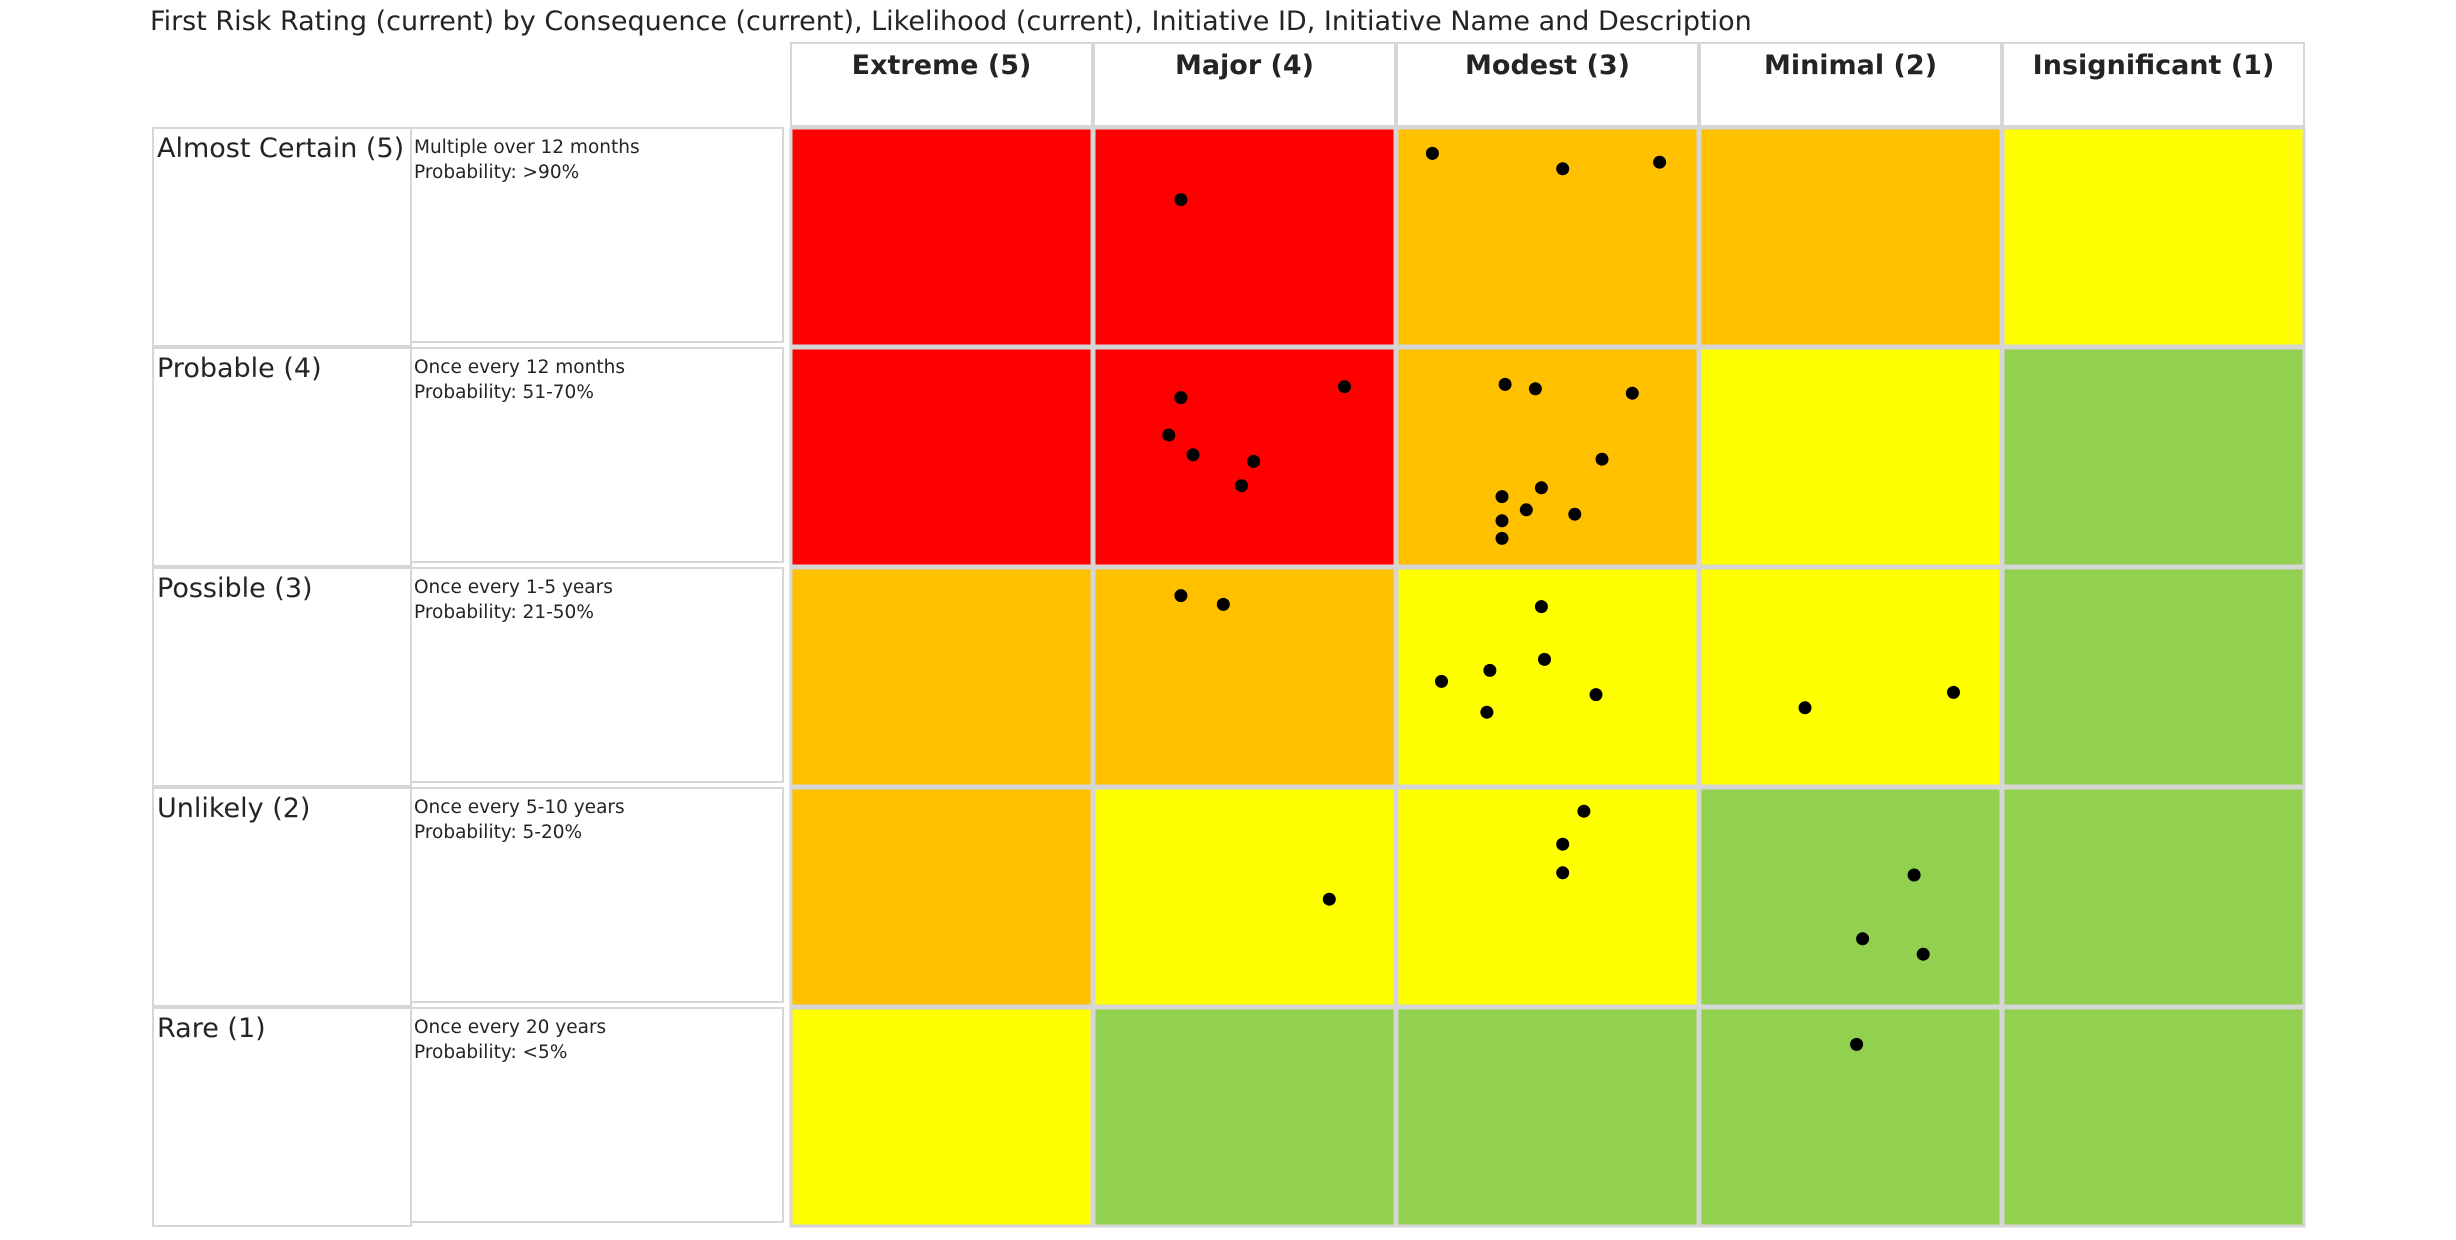  I want to click on row-frequency-text: Multiple over 12 months, so click(527, 147).